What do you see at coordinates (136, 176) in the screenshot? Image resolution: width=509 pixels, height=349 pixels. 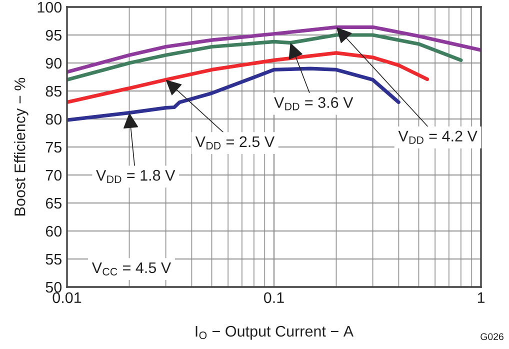 I see `text: V$_{DD}$ = 1.8 V` at bounding box center [136, 176].